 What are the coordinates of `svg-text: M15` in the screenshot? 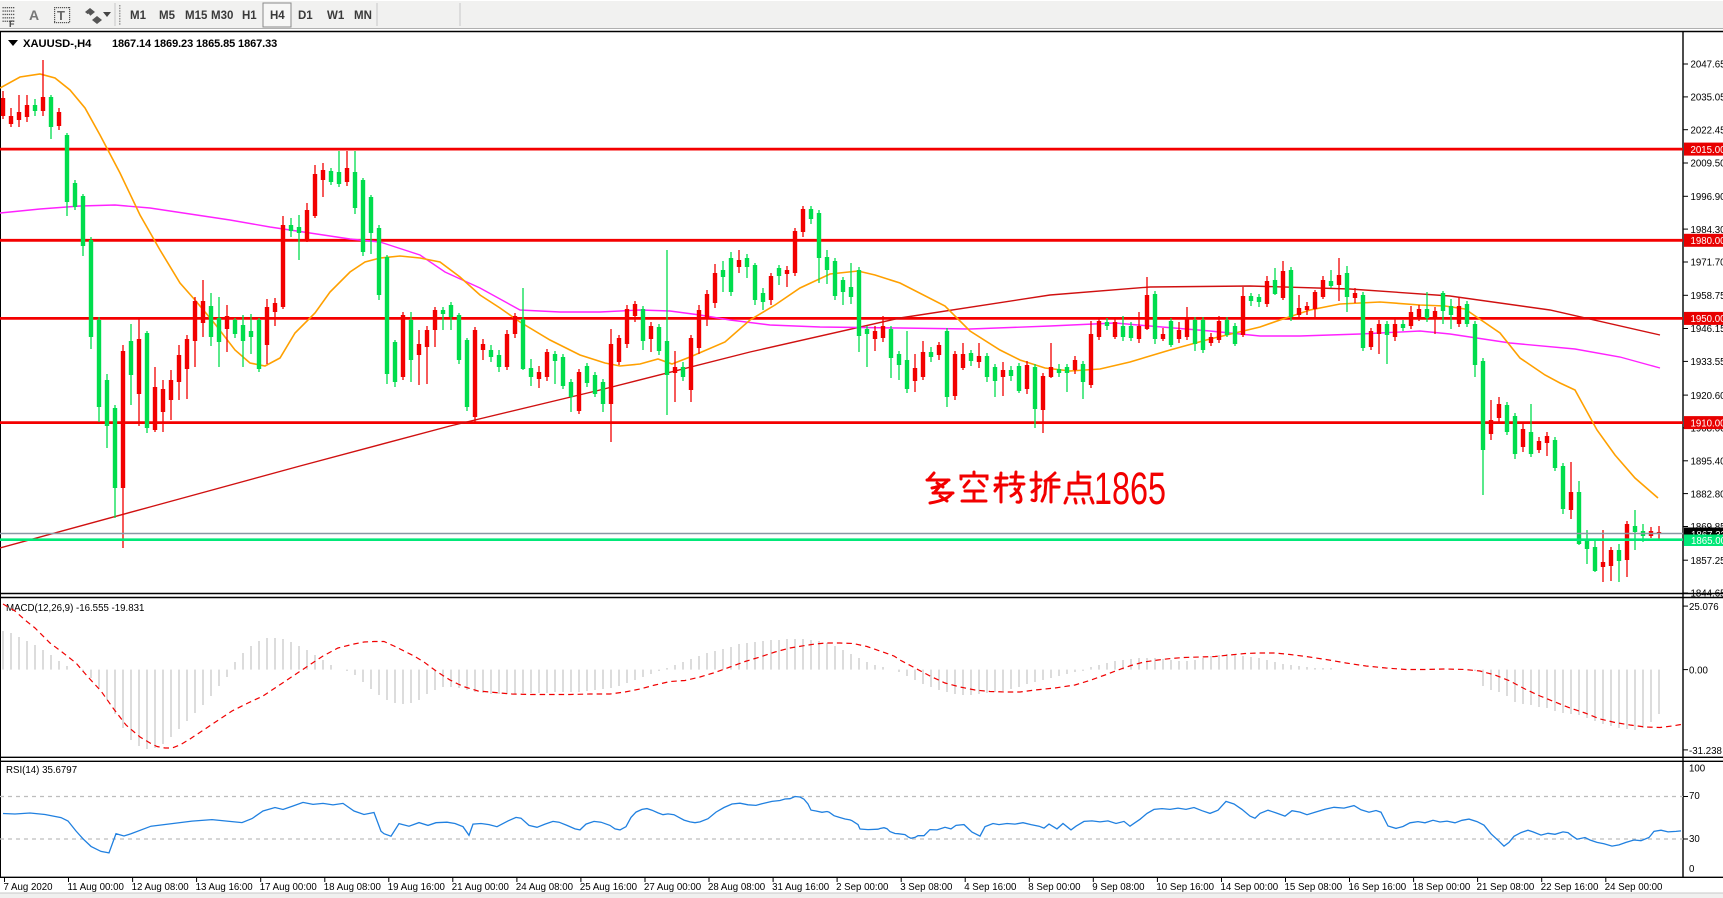 It's located at (196, 16).